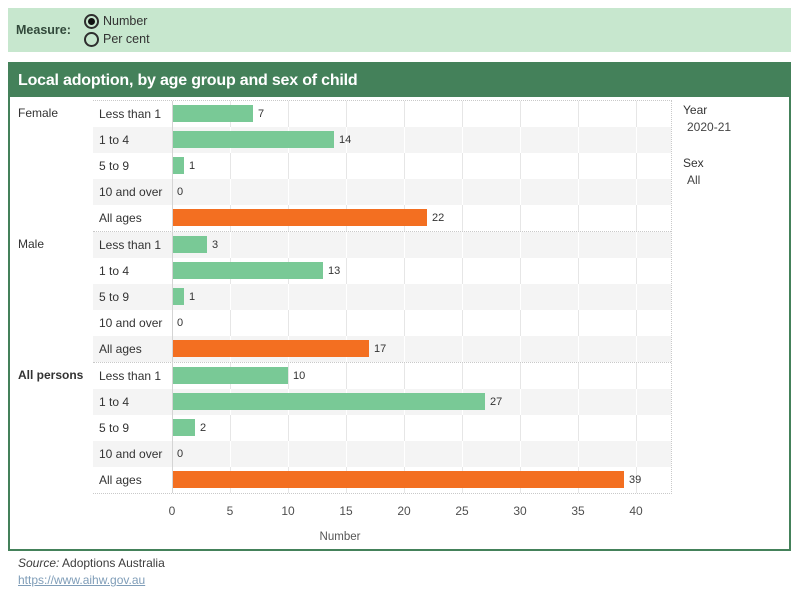 The image size is (800, 600). Describe the element at coordinates (733, 118) in the screenshot. I see `filter-year: Year 2020-21` at that location.